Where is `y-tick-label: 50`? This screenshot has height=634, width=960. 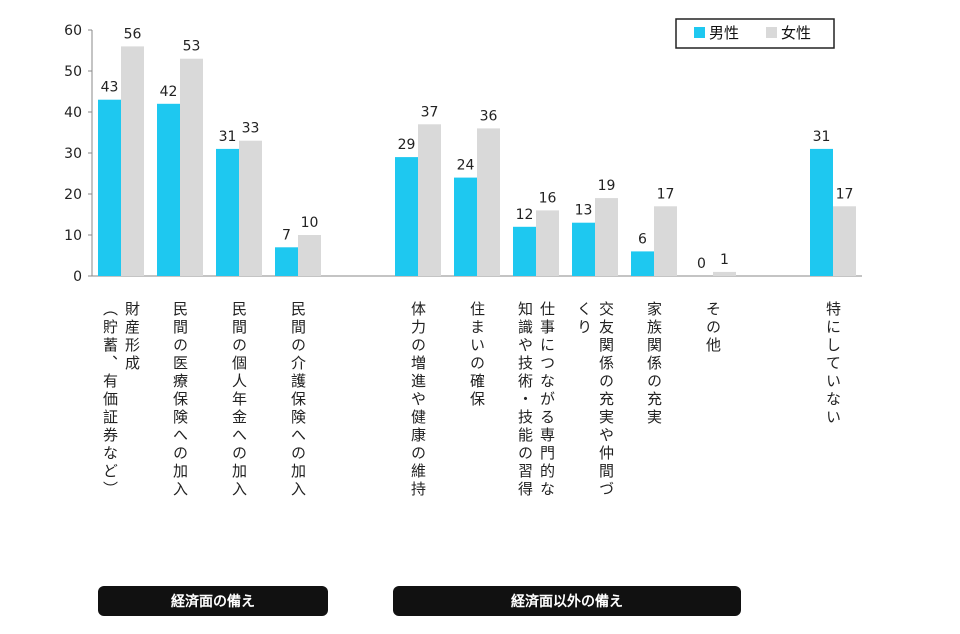
y-tick-label: 50 is located at coordinates (73, 72).